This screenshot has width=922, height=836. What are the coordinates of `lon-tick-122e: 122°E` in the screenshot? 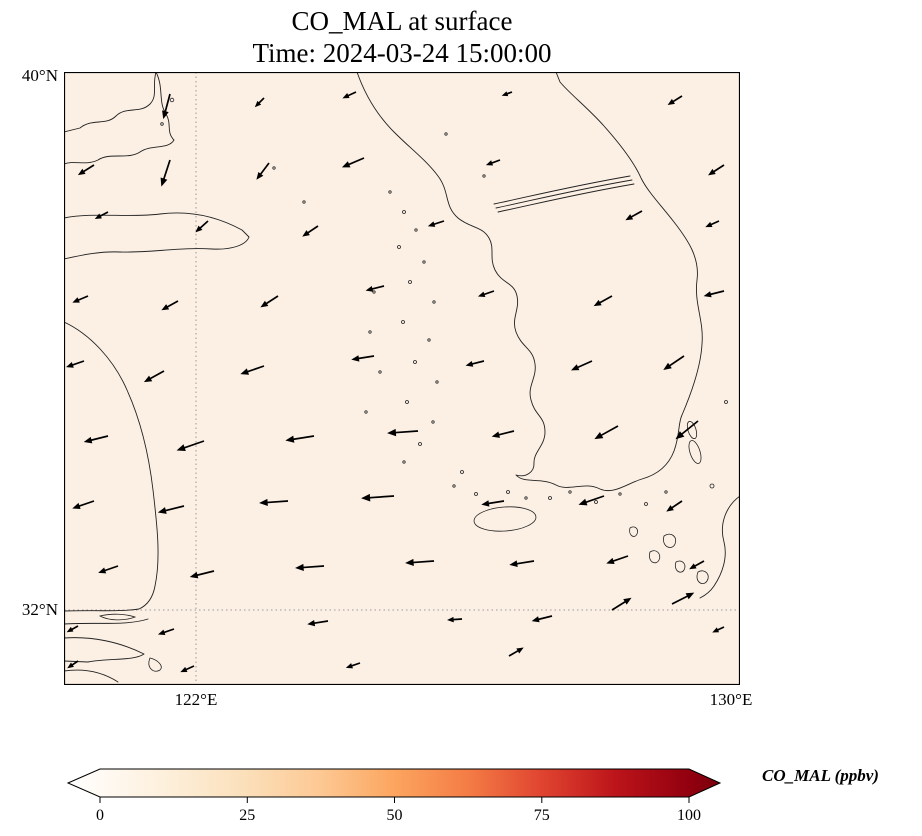 It's located at (196, 699).